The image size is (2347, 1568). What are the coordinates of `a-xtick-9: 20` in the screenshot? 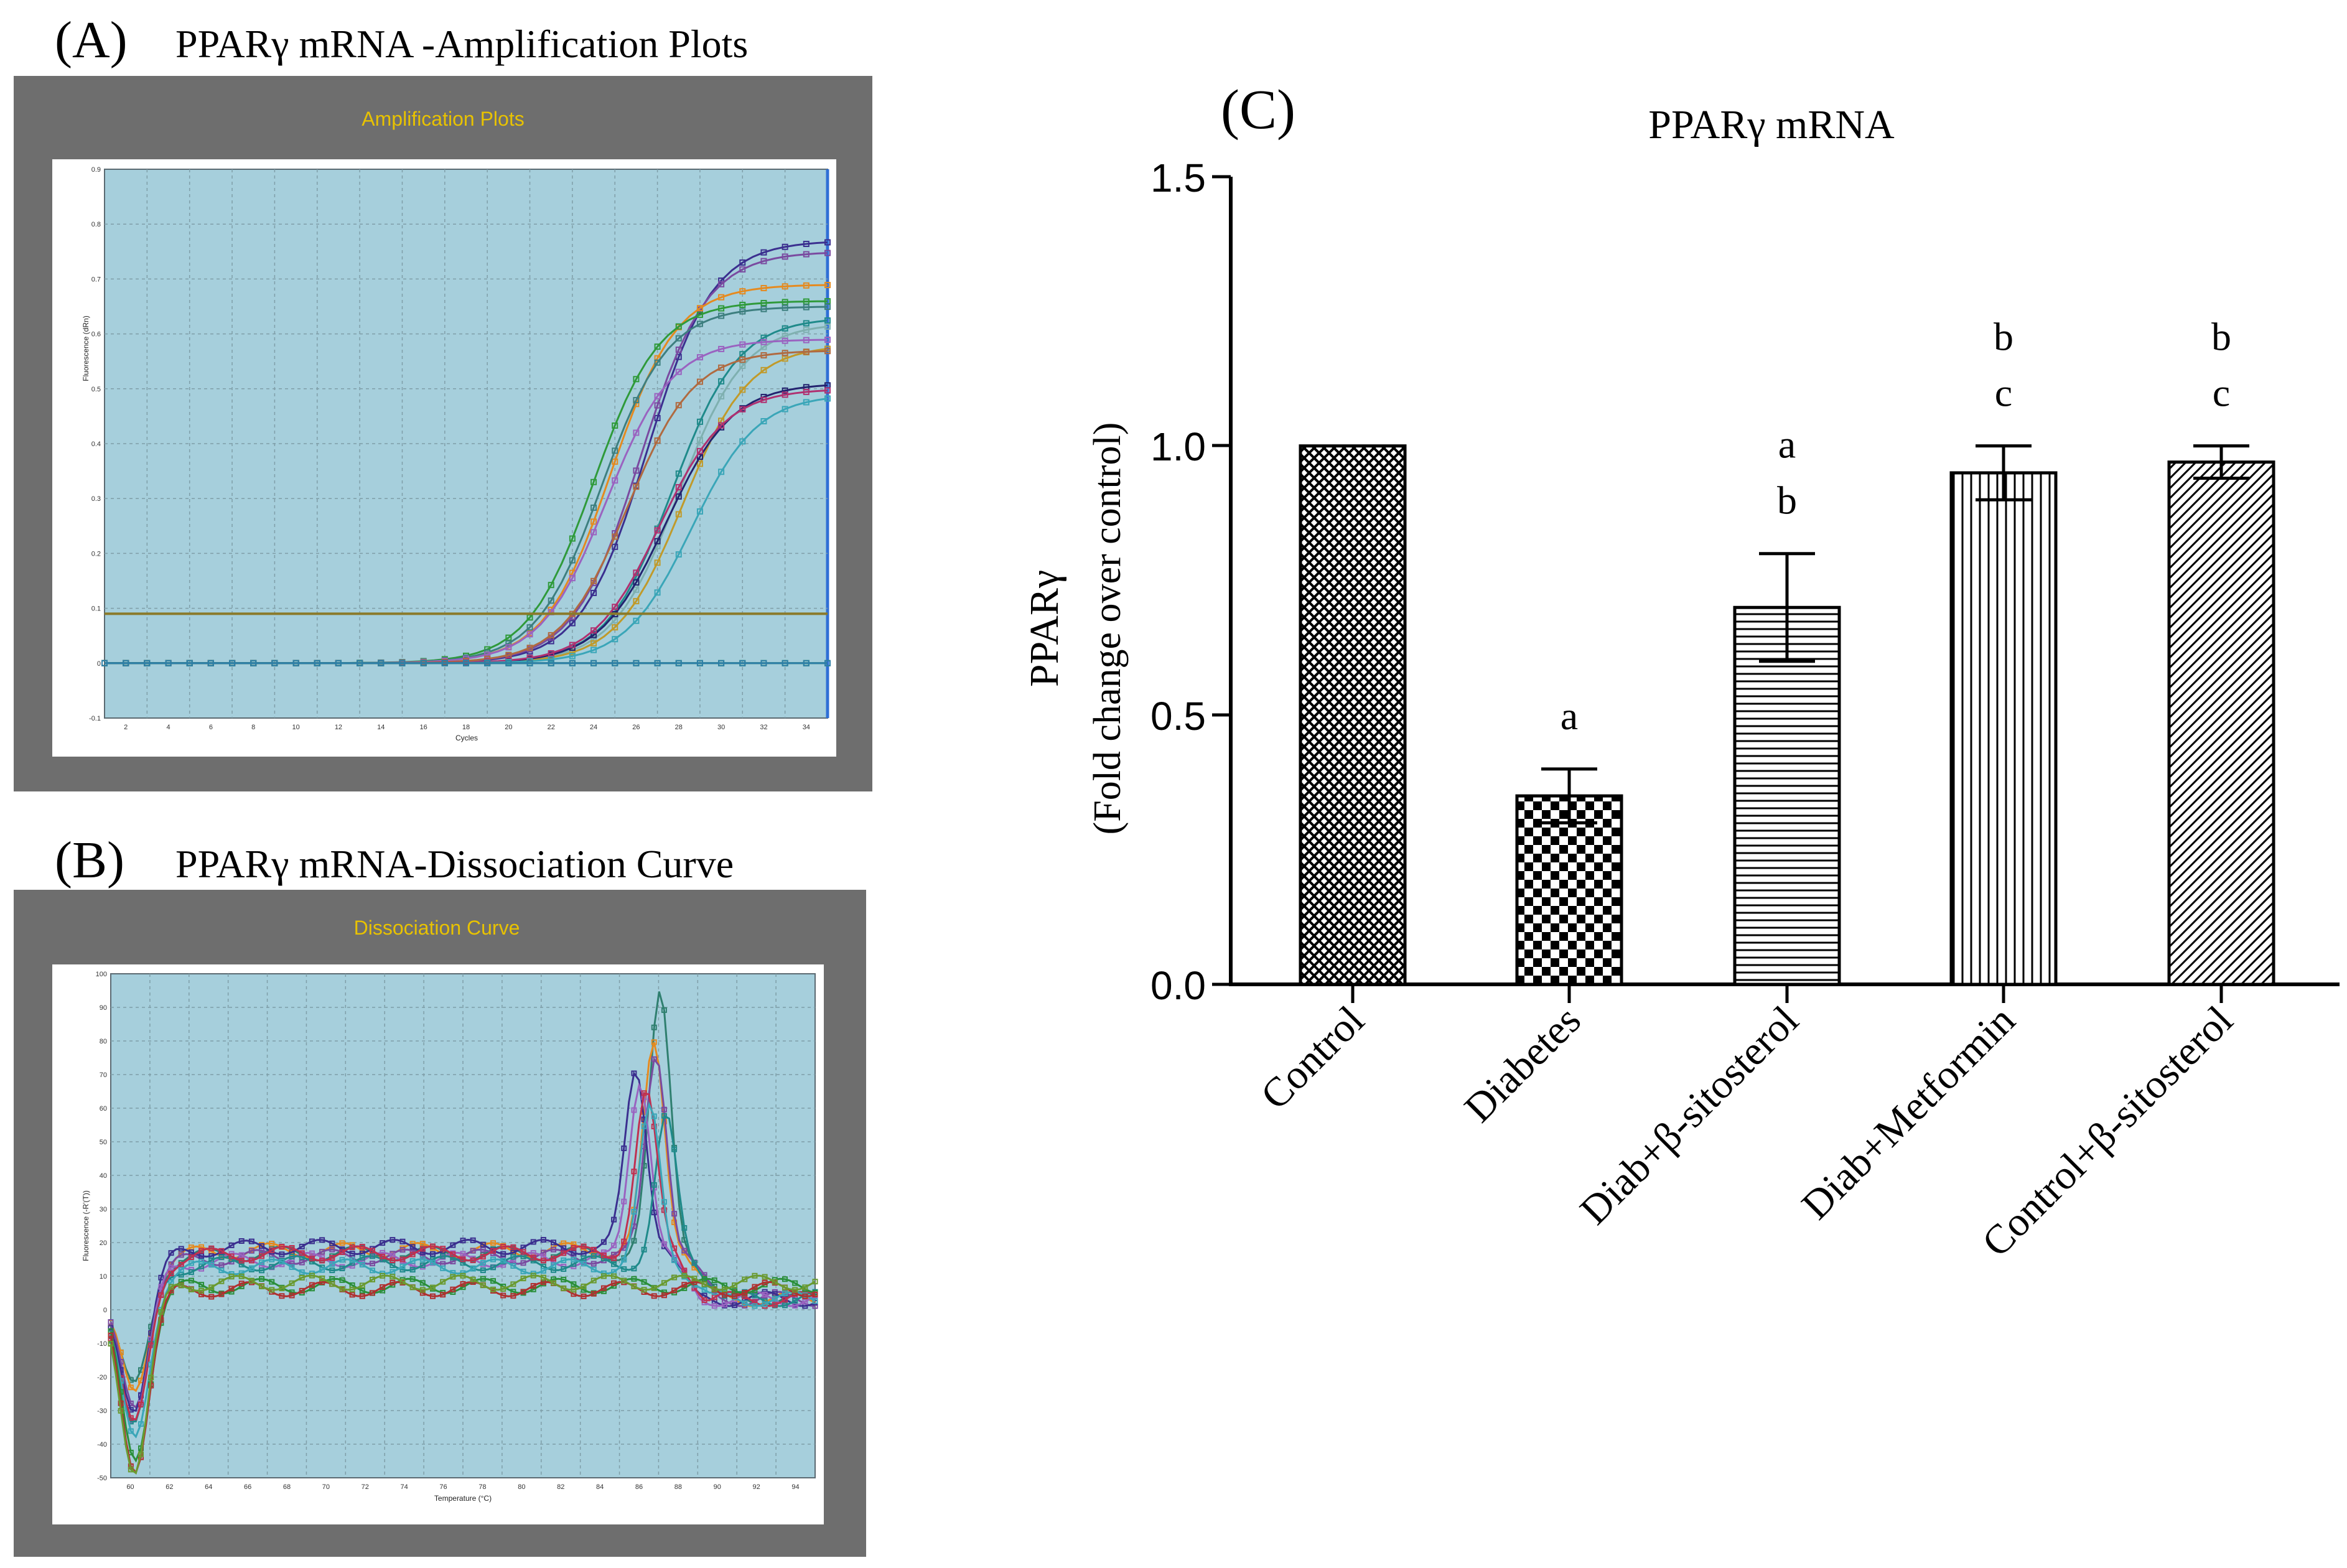 It's located at (508, 728).